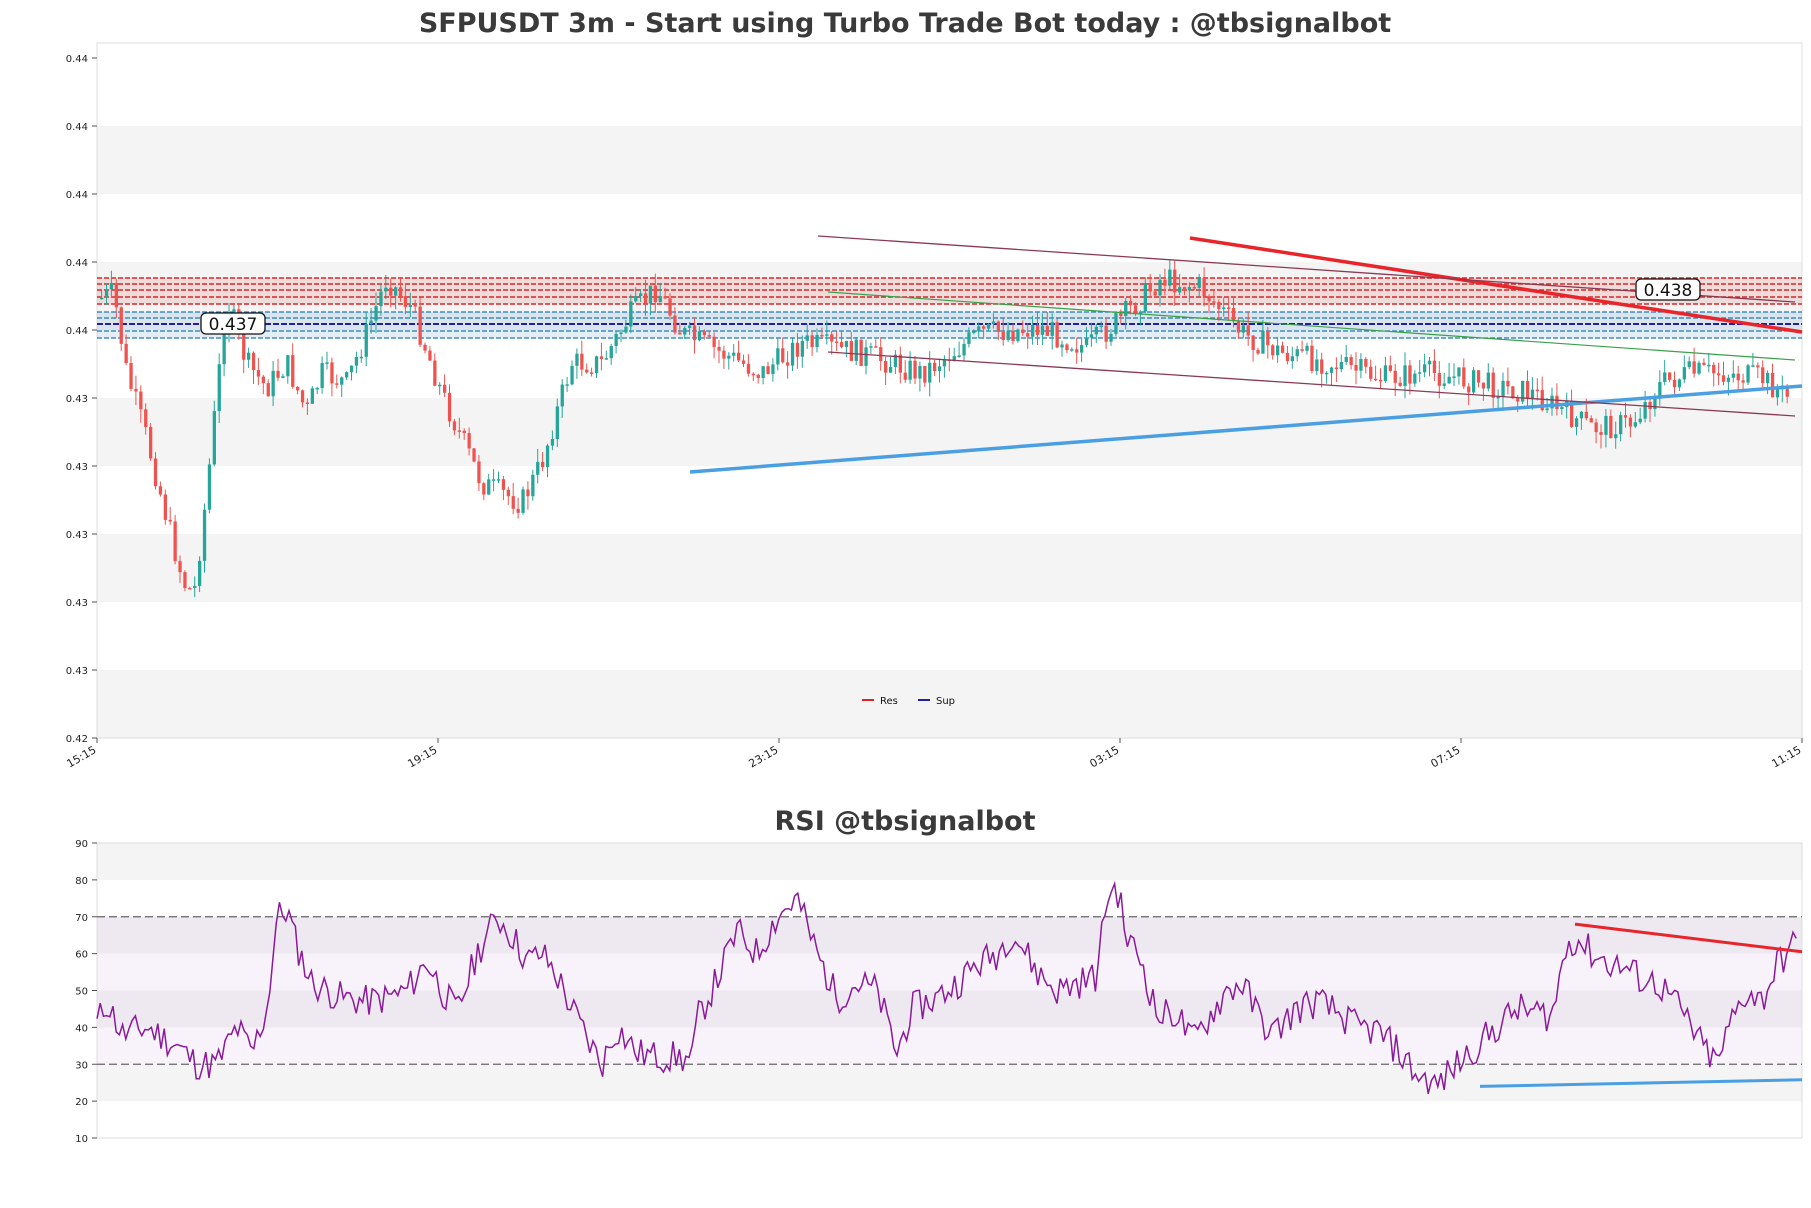 The height and width of the screenshot is (1208, 1811). I want to click on price-xtick-label: 23:15, so click(764, 756).